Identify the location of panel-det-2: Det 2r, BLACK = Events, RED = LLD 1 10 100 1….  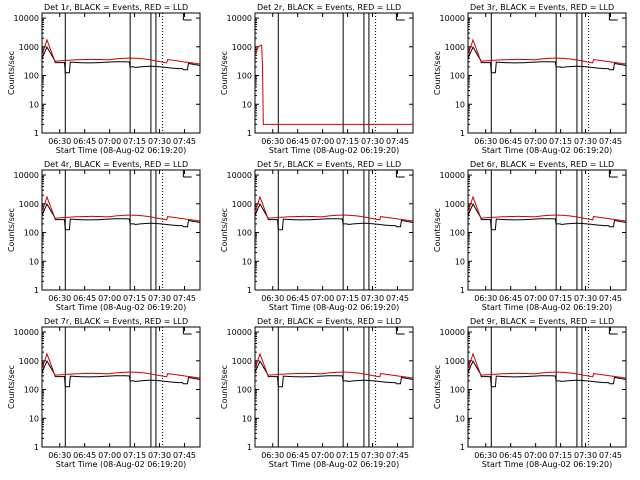
(317, 79).